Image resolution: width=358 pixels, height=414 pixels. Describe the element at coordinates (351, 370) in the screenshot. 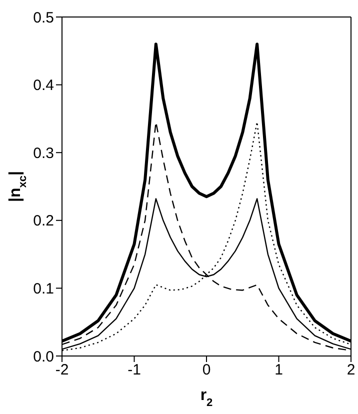

I see `x-tick-label: 2` at that location.